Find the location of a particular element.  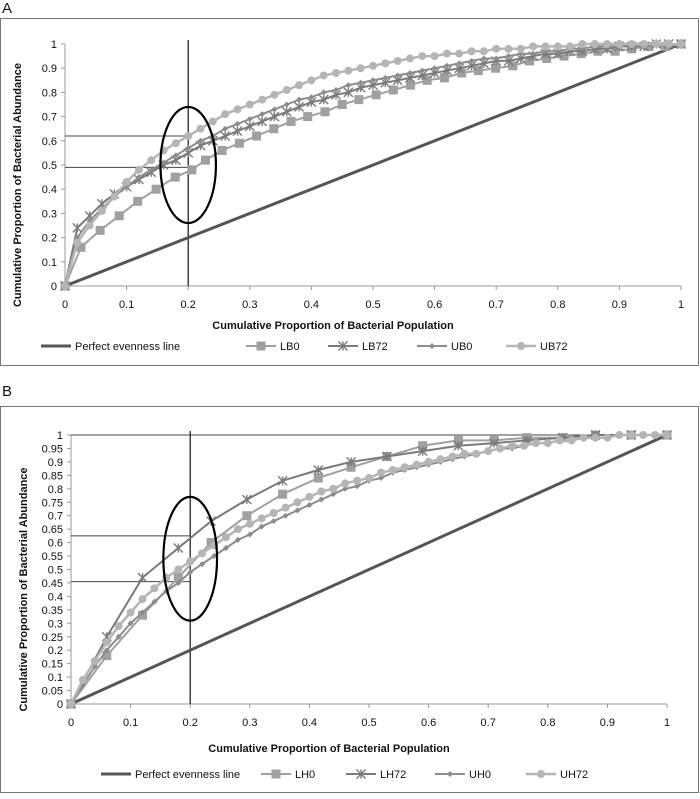

chart-b-legend-marker-uh72 is located at coordinates (541, 774).